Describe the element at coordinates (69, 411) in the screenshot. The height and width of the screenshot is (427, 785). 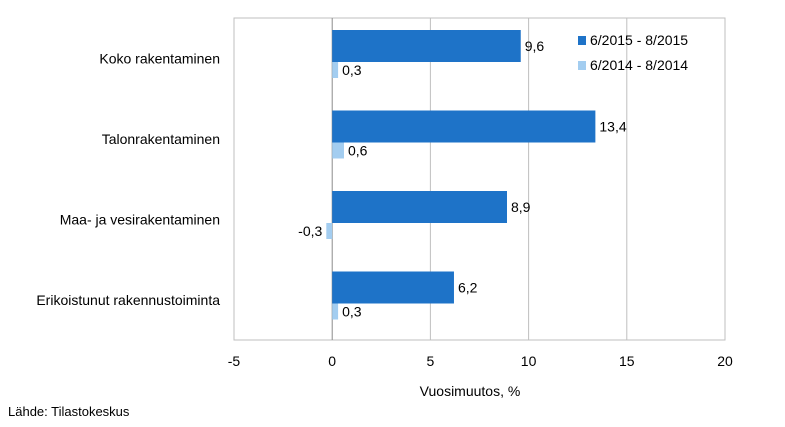
I see `source-note: Lähde: Tilastokeskus` at that location.